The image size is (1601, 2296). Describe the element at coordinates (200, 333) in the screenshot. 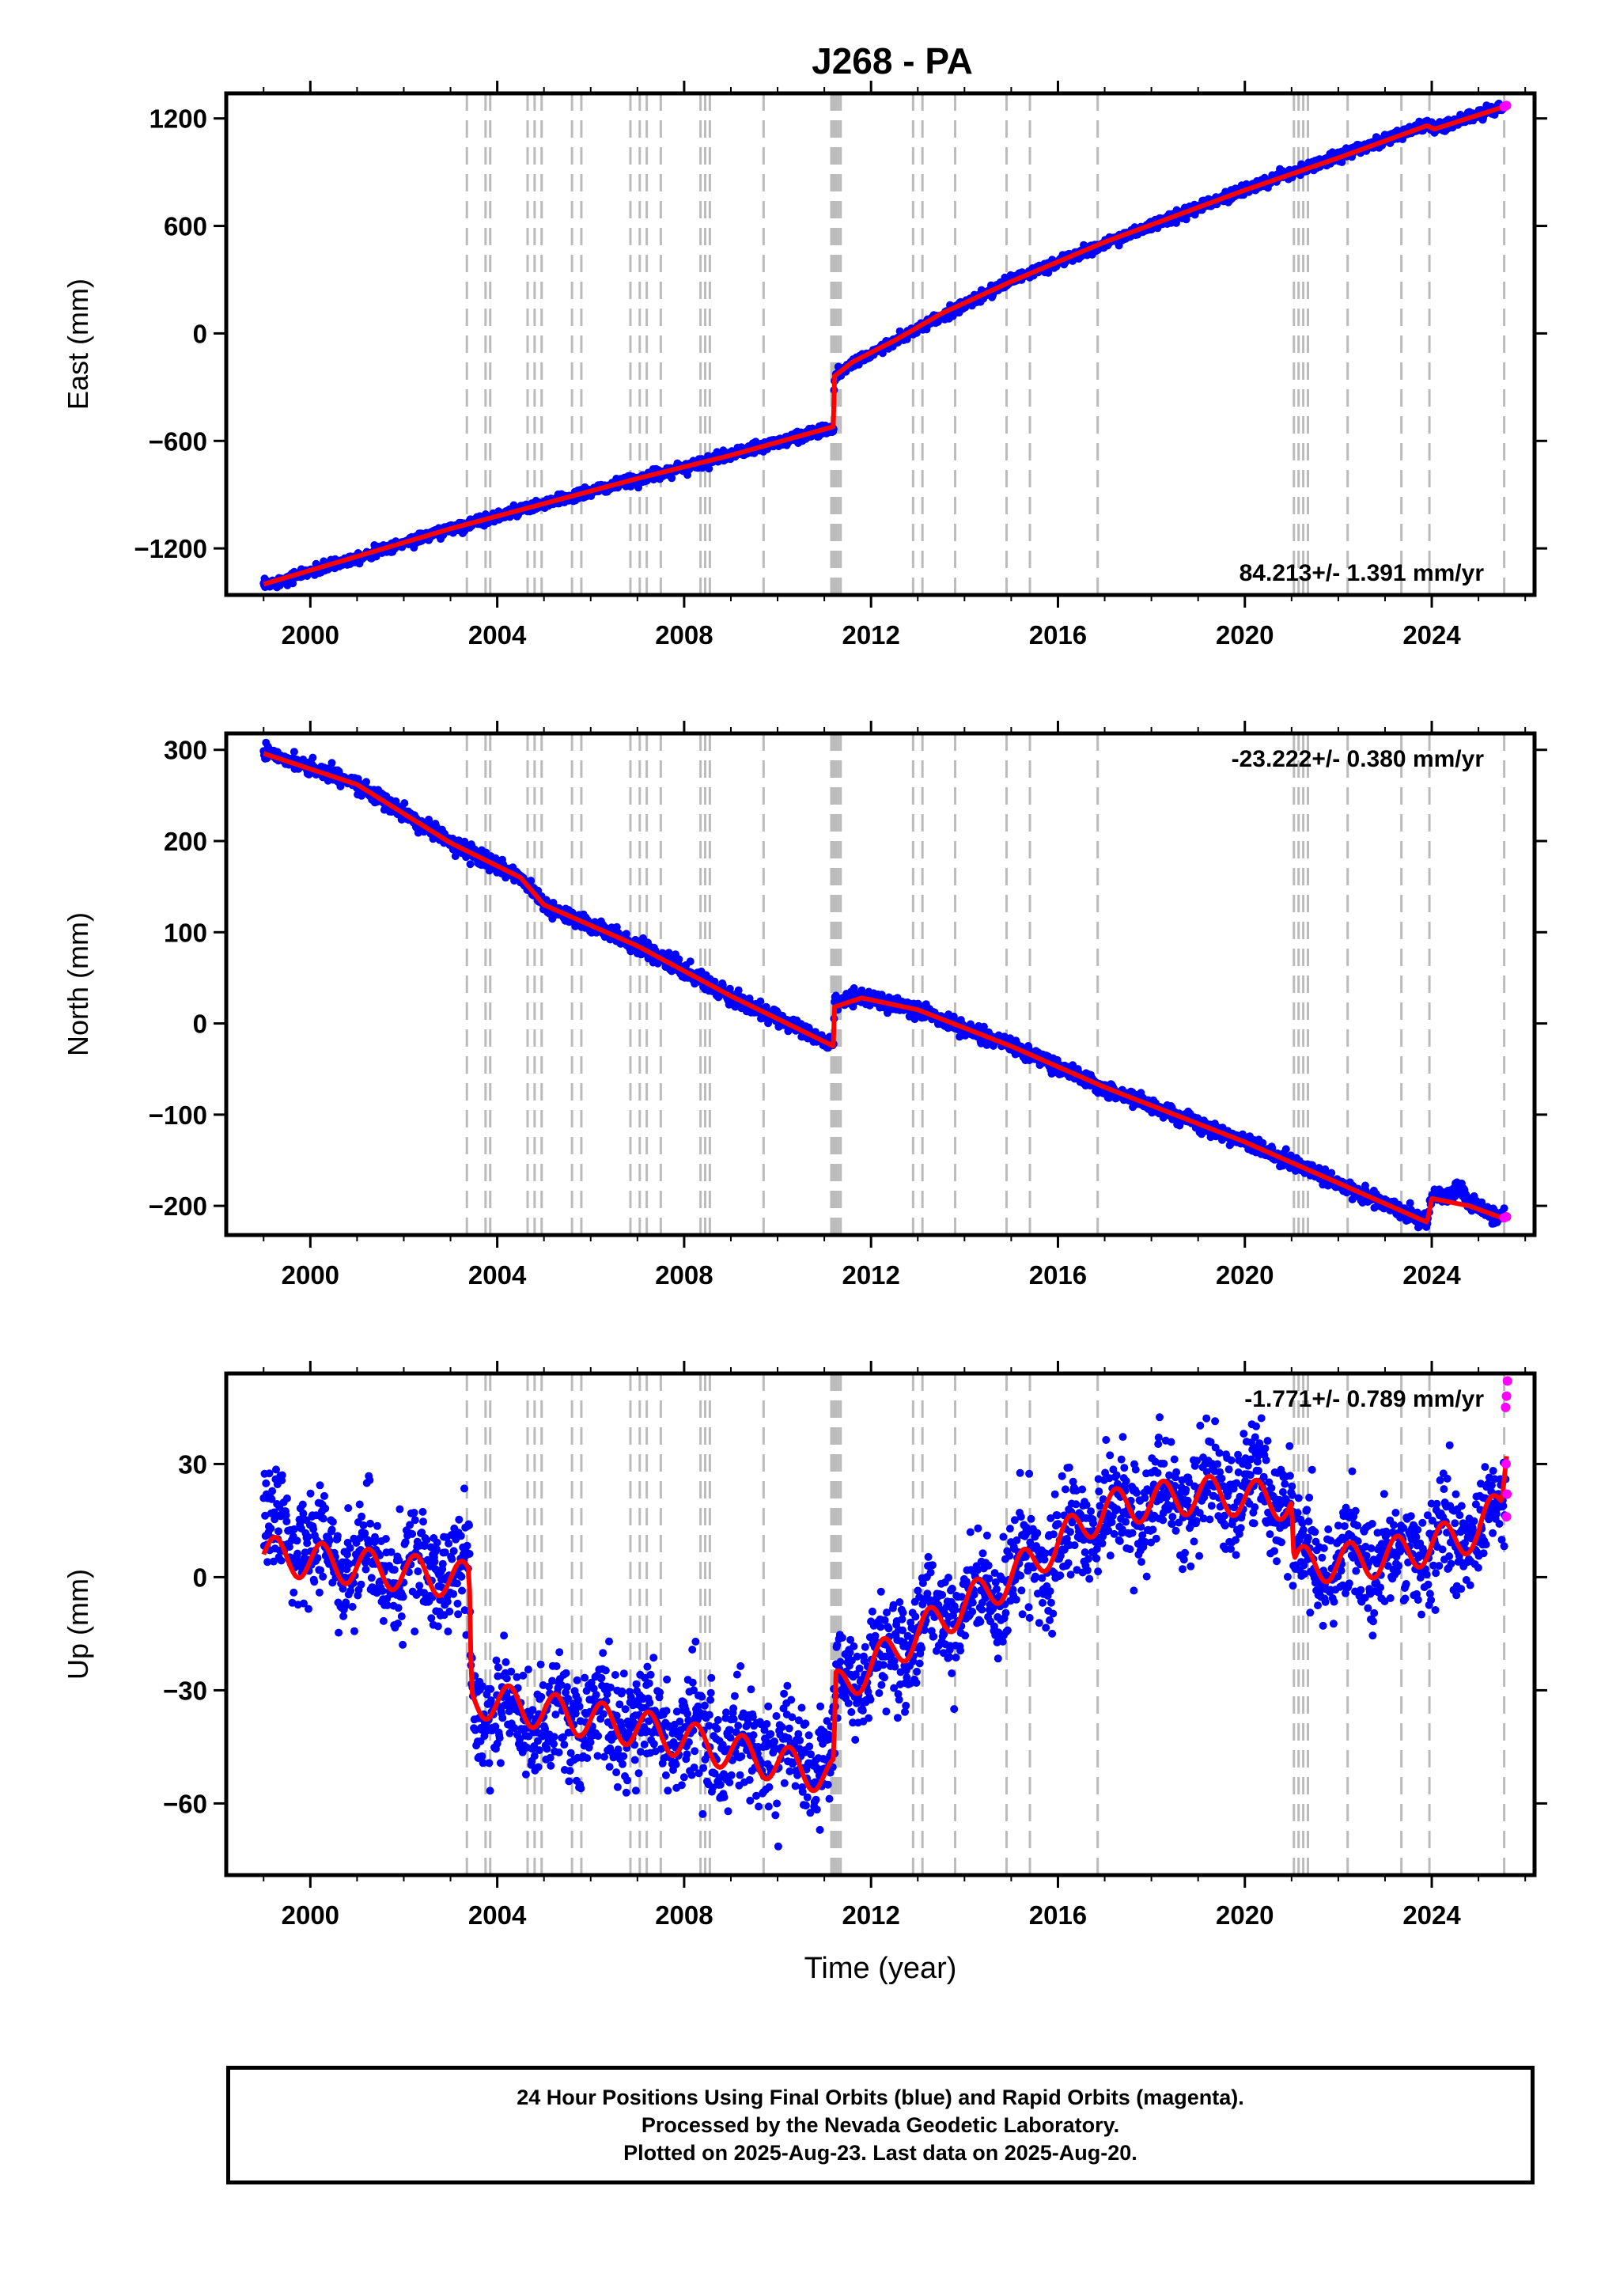

I see `y-tick-label: 0` at that location.